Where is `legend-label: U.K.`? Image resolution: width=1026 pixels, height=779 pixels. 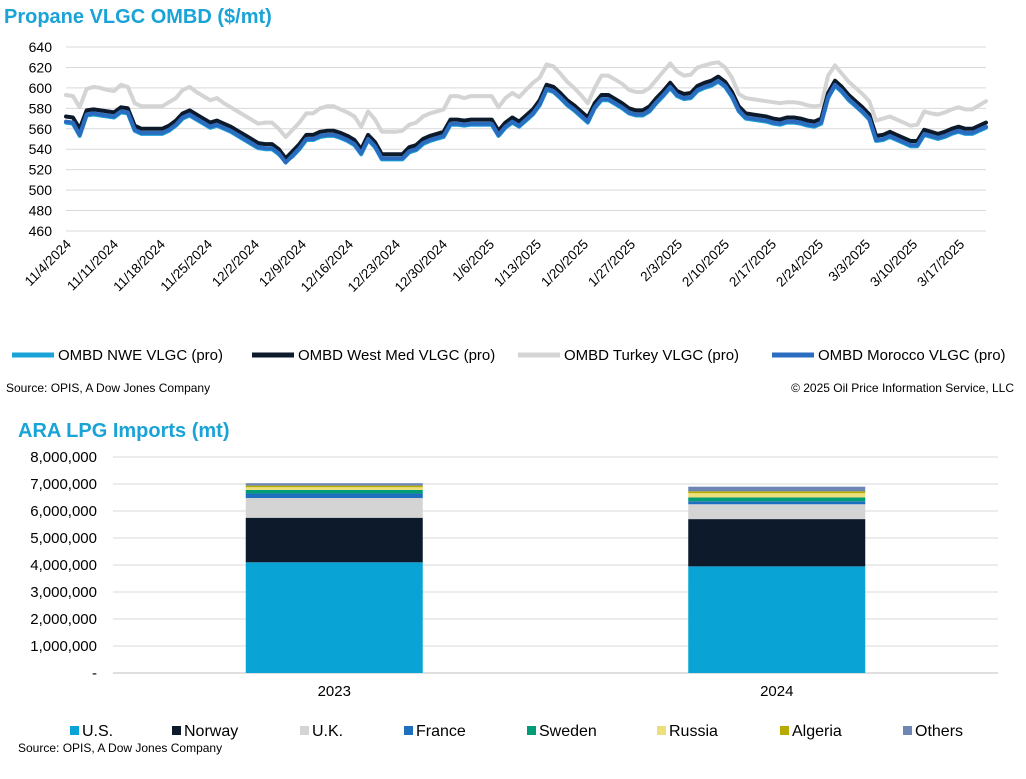
legend-label: U.K. is located at coordinates (327, 731).